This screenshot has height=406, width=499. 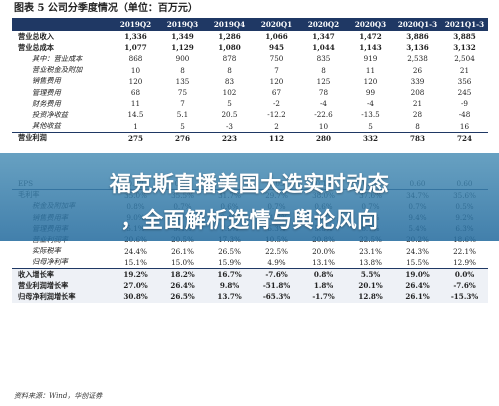 What do you see at coordinates (229, 262) in the screenshot?
I see `table-cell: 15.9%` at bounding box center [229, 262].